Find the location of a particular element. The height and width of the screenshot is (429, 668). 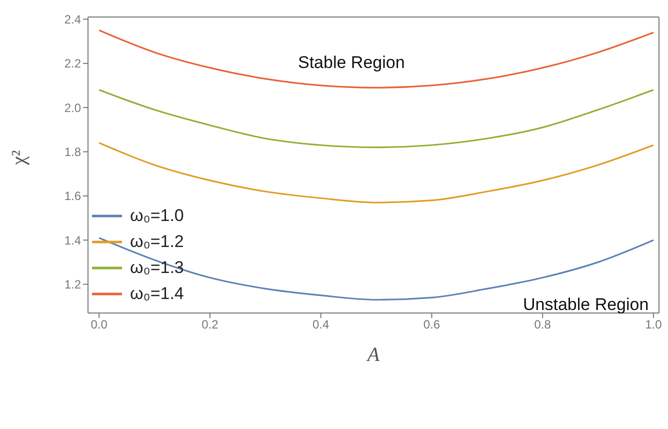

annotation: Stable Region is located at coordinates (351, 63).